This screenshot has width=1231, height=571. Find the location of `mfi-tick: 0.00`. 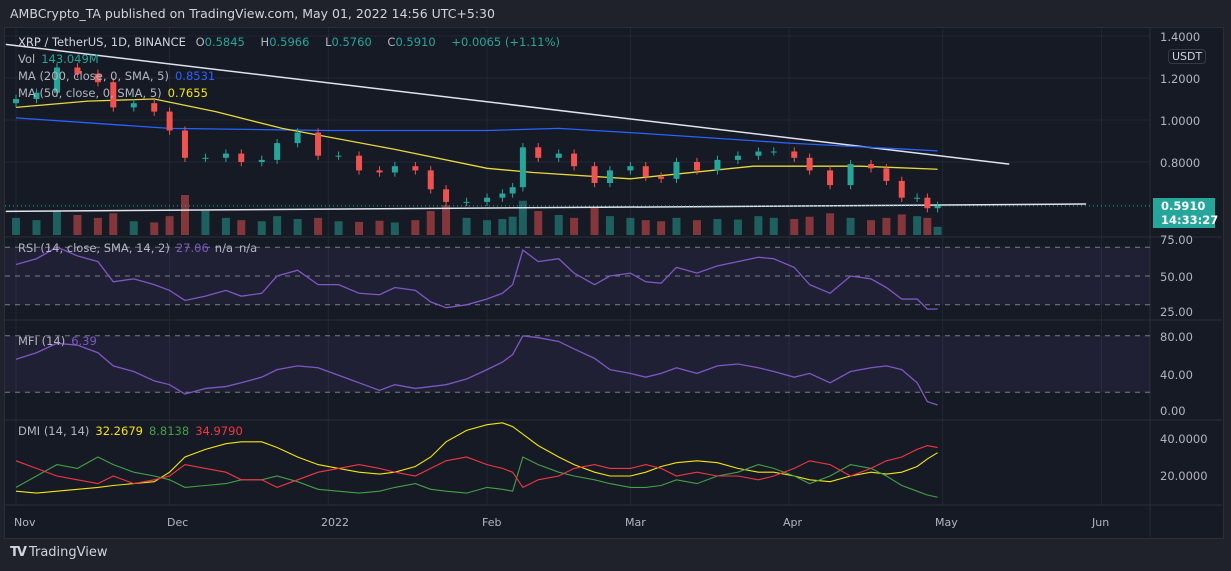

mfi-tick: 0.00 is located at coordinates (1173, 411).